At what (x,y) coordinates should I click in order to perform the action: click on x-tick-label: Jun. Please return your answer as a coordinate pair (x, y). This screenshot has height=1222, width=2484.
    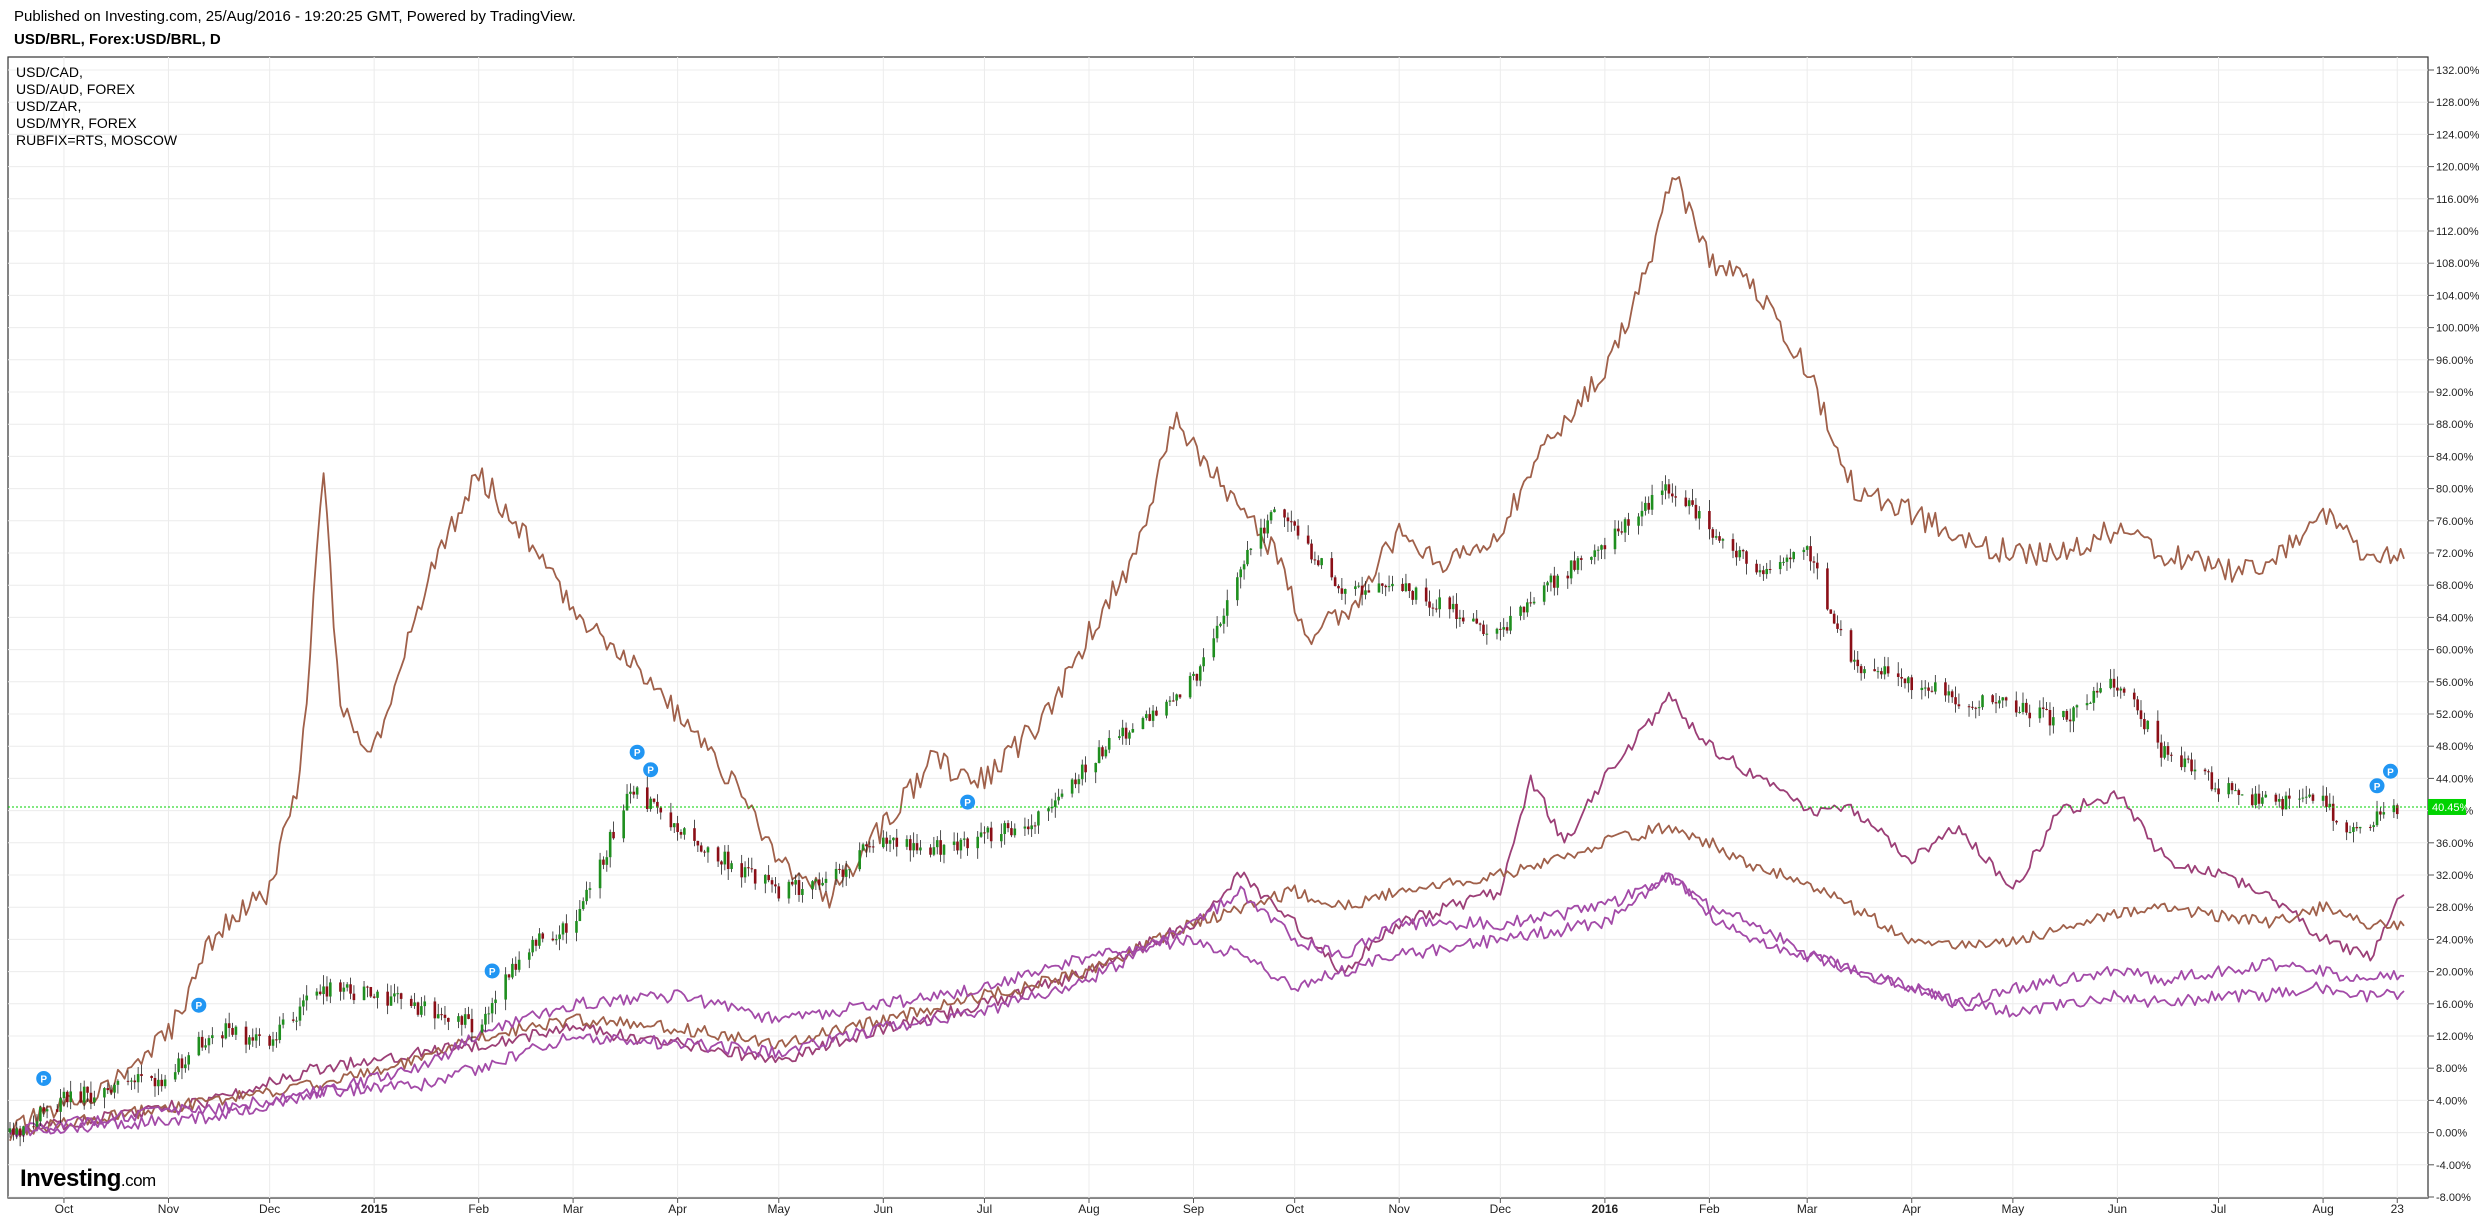
    Looking at the image, I should click on (2117, 1209).